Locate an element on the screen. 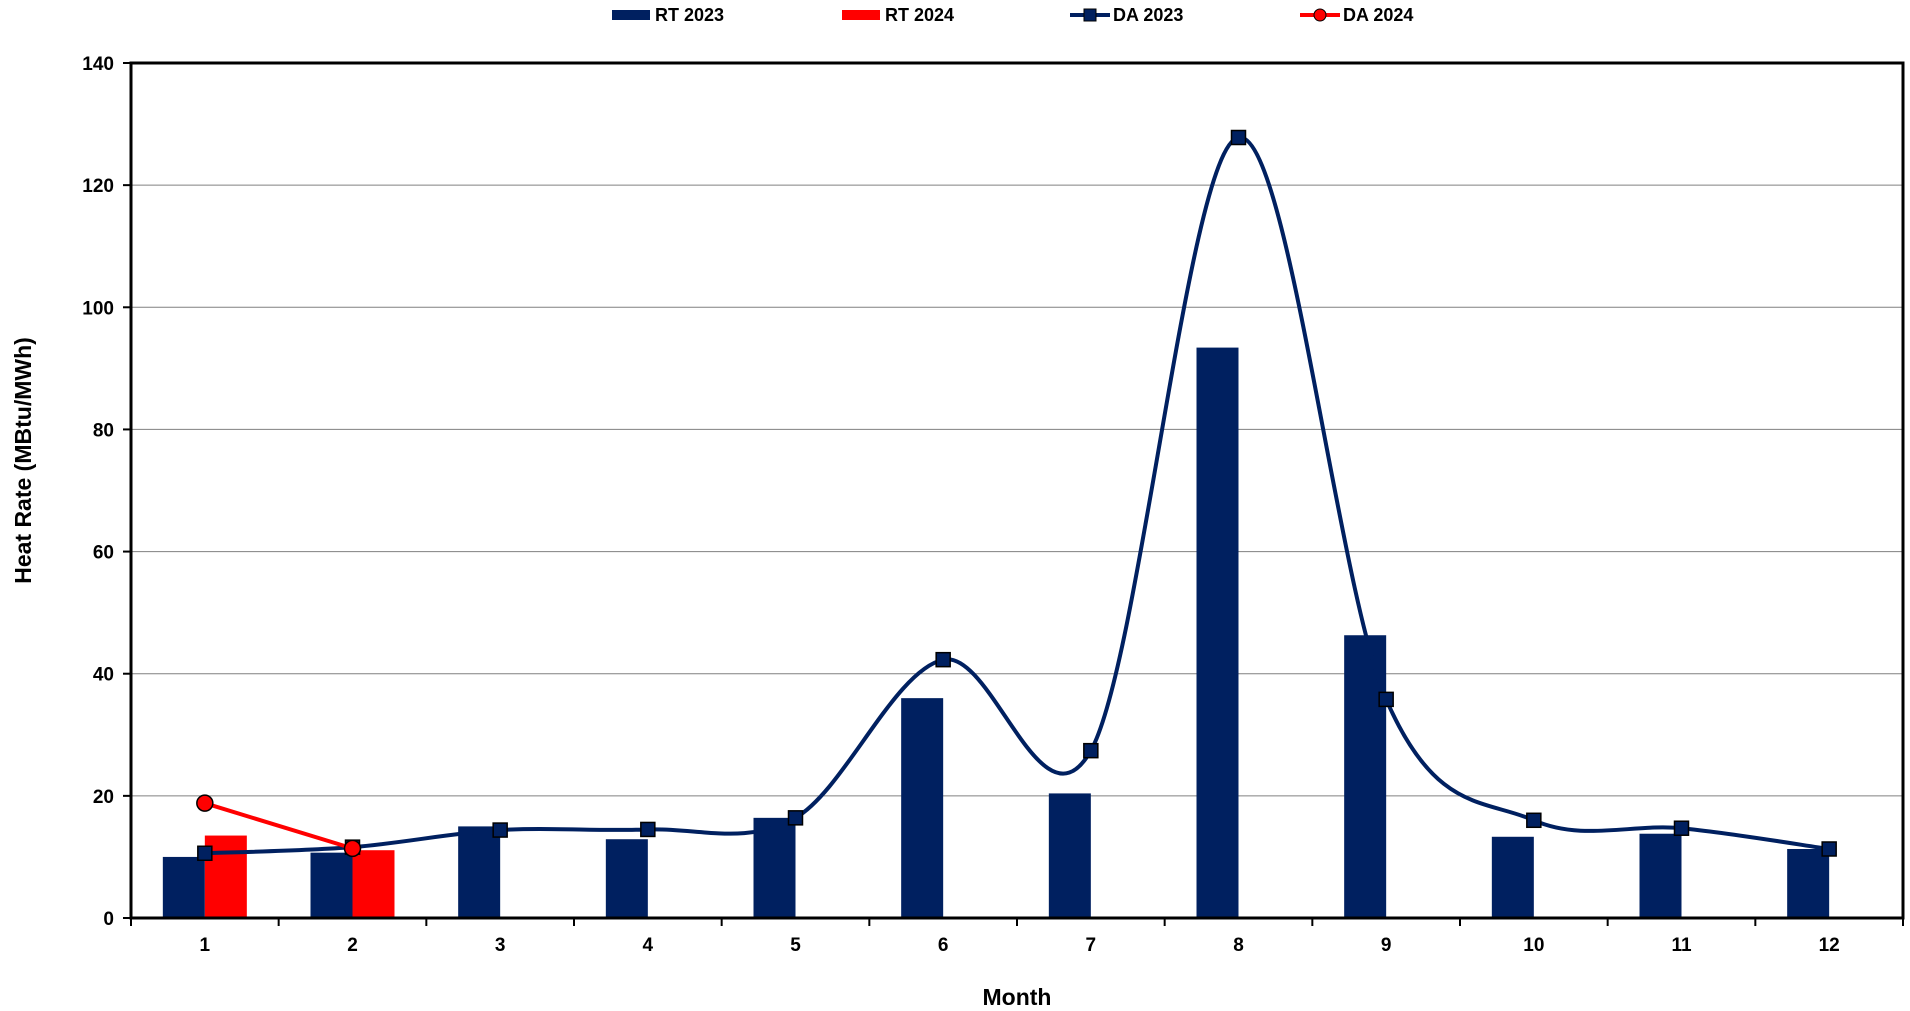 The height and width of the screenshot is (1011, 1910). x-axis-title: Month is located at coordinates (1017, 997).